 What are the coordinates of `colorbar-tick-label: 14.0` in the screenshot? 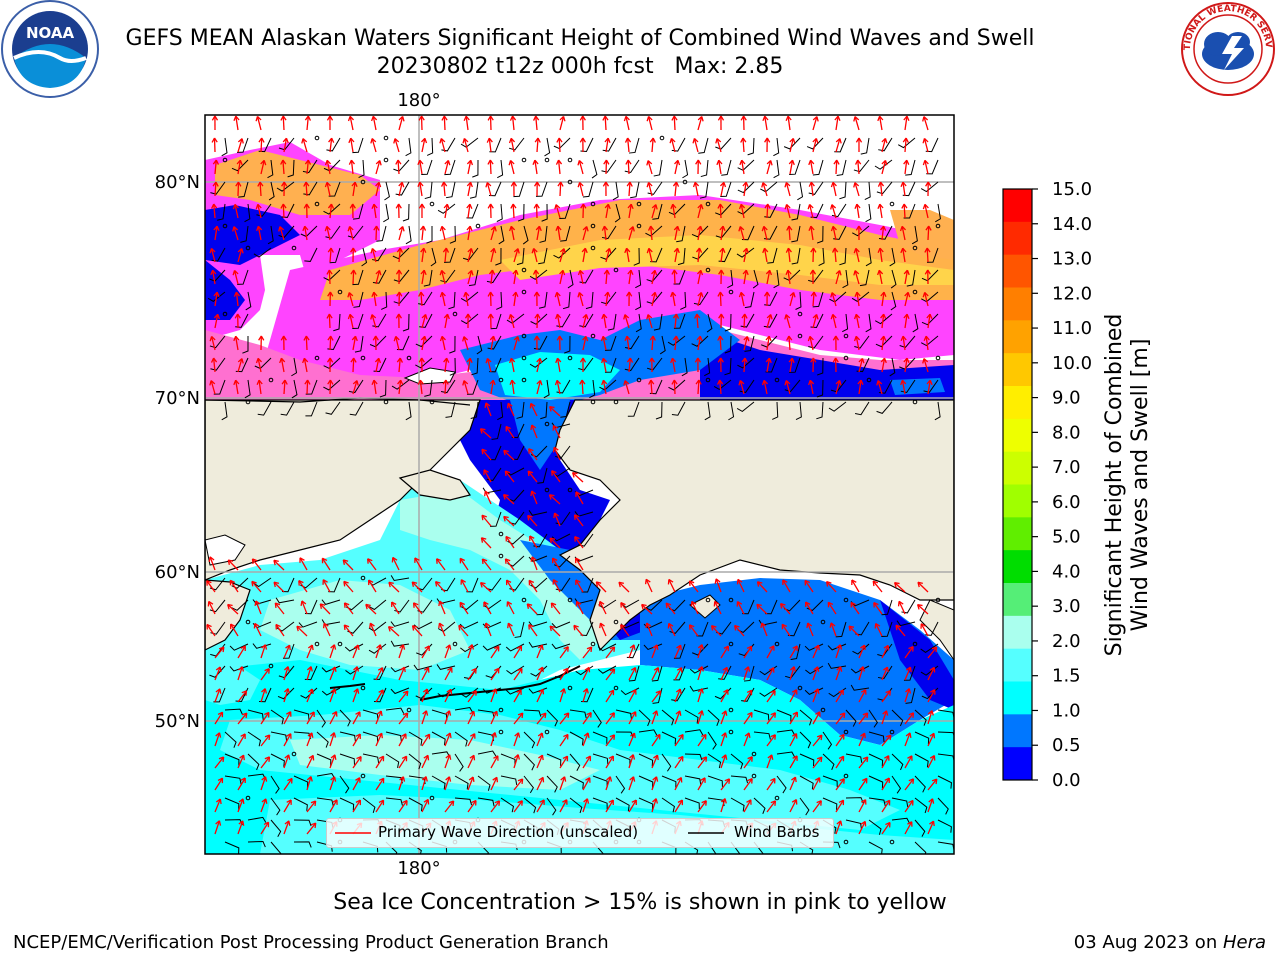 It's located at (1072, 224).